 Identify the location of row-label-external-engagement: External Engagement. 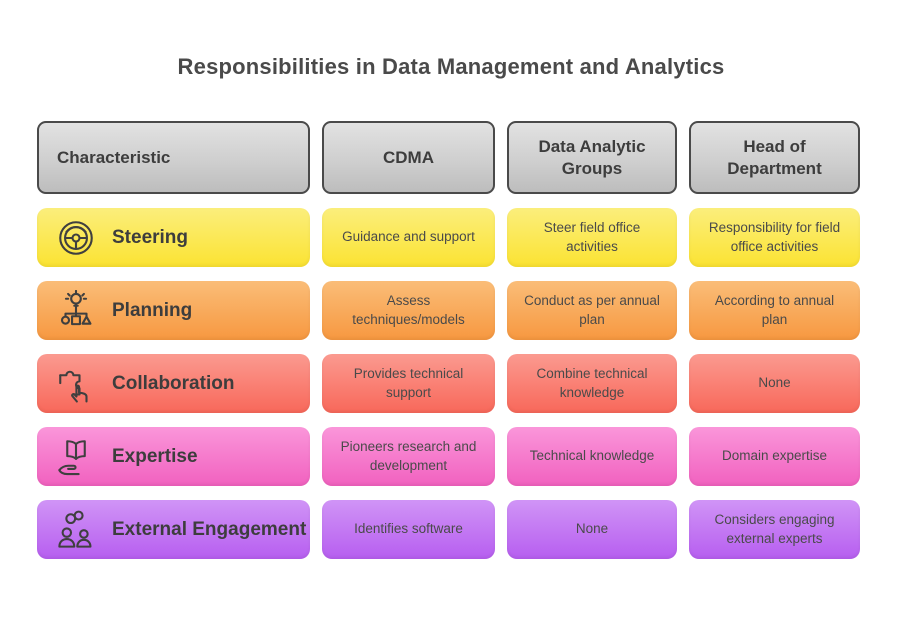
(173, 529).